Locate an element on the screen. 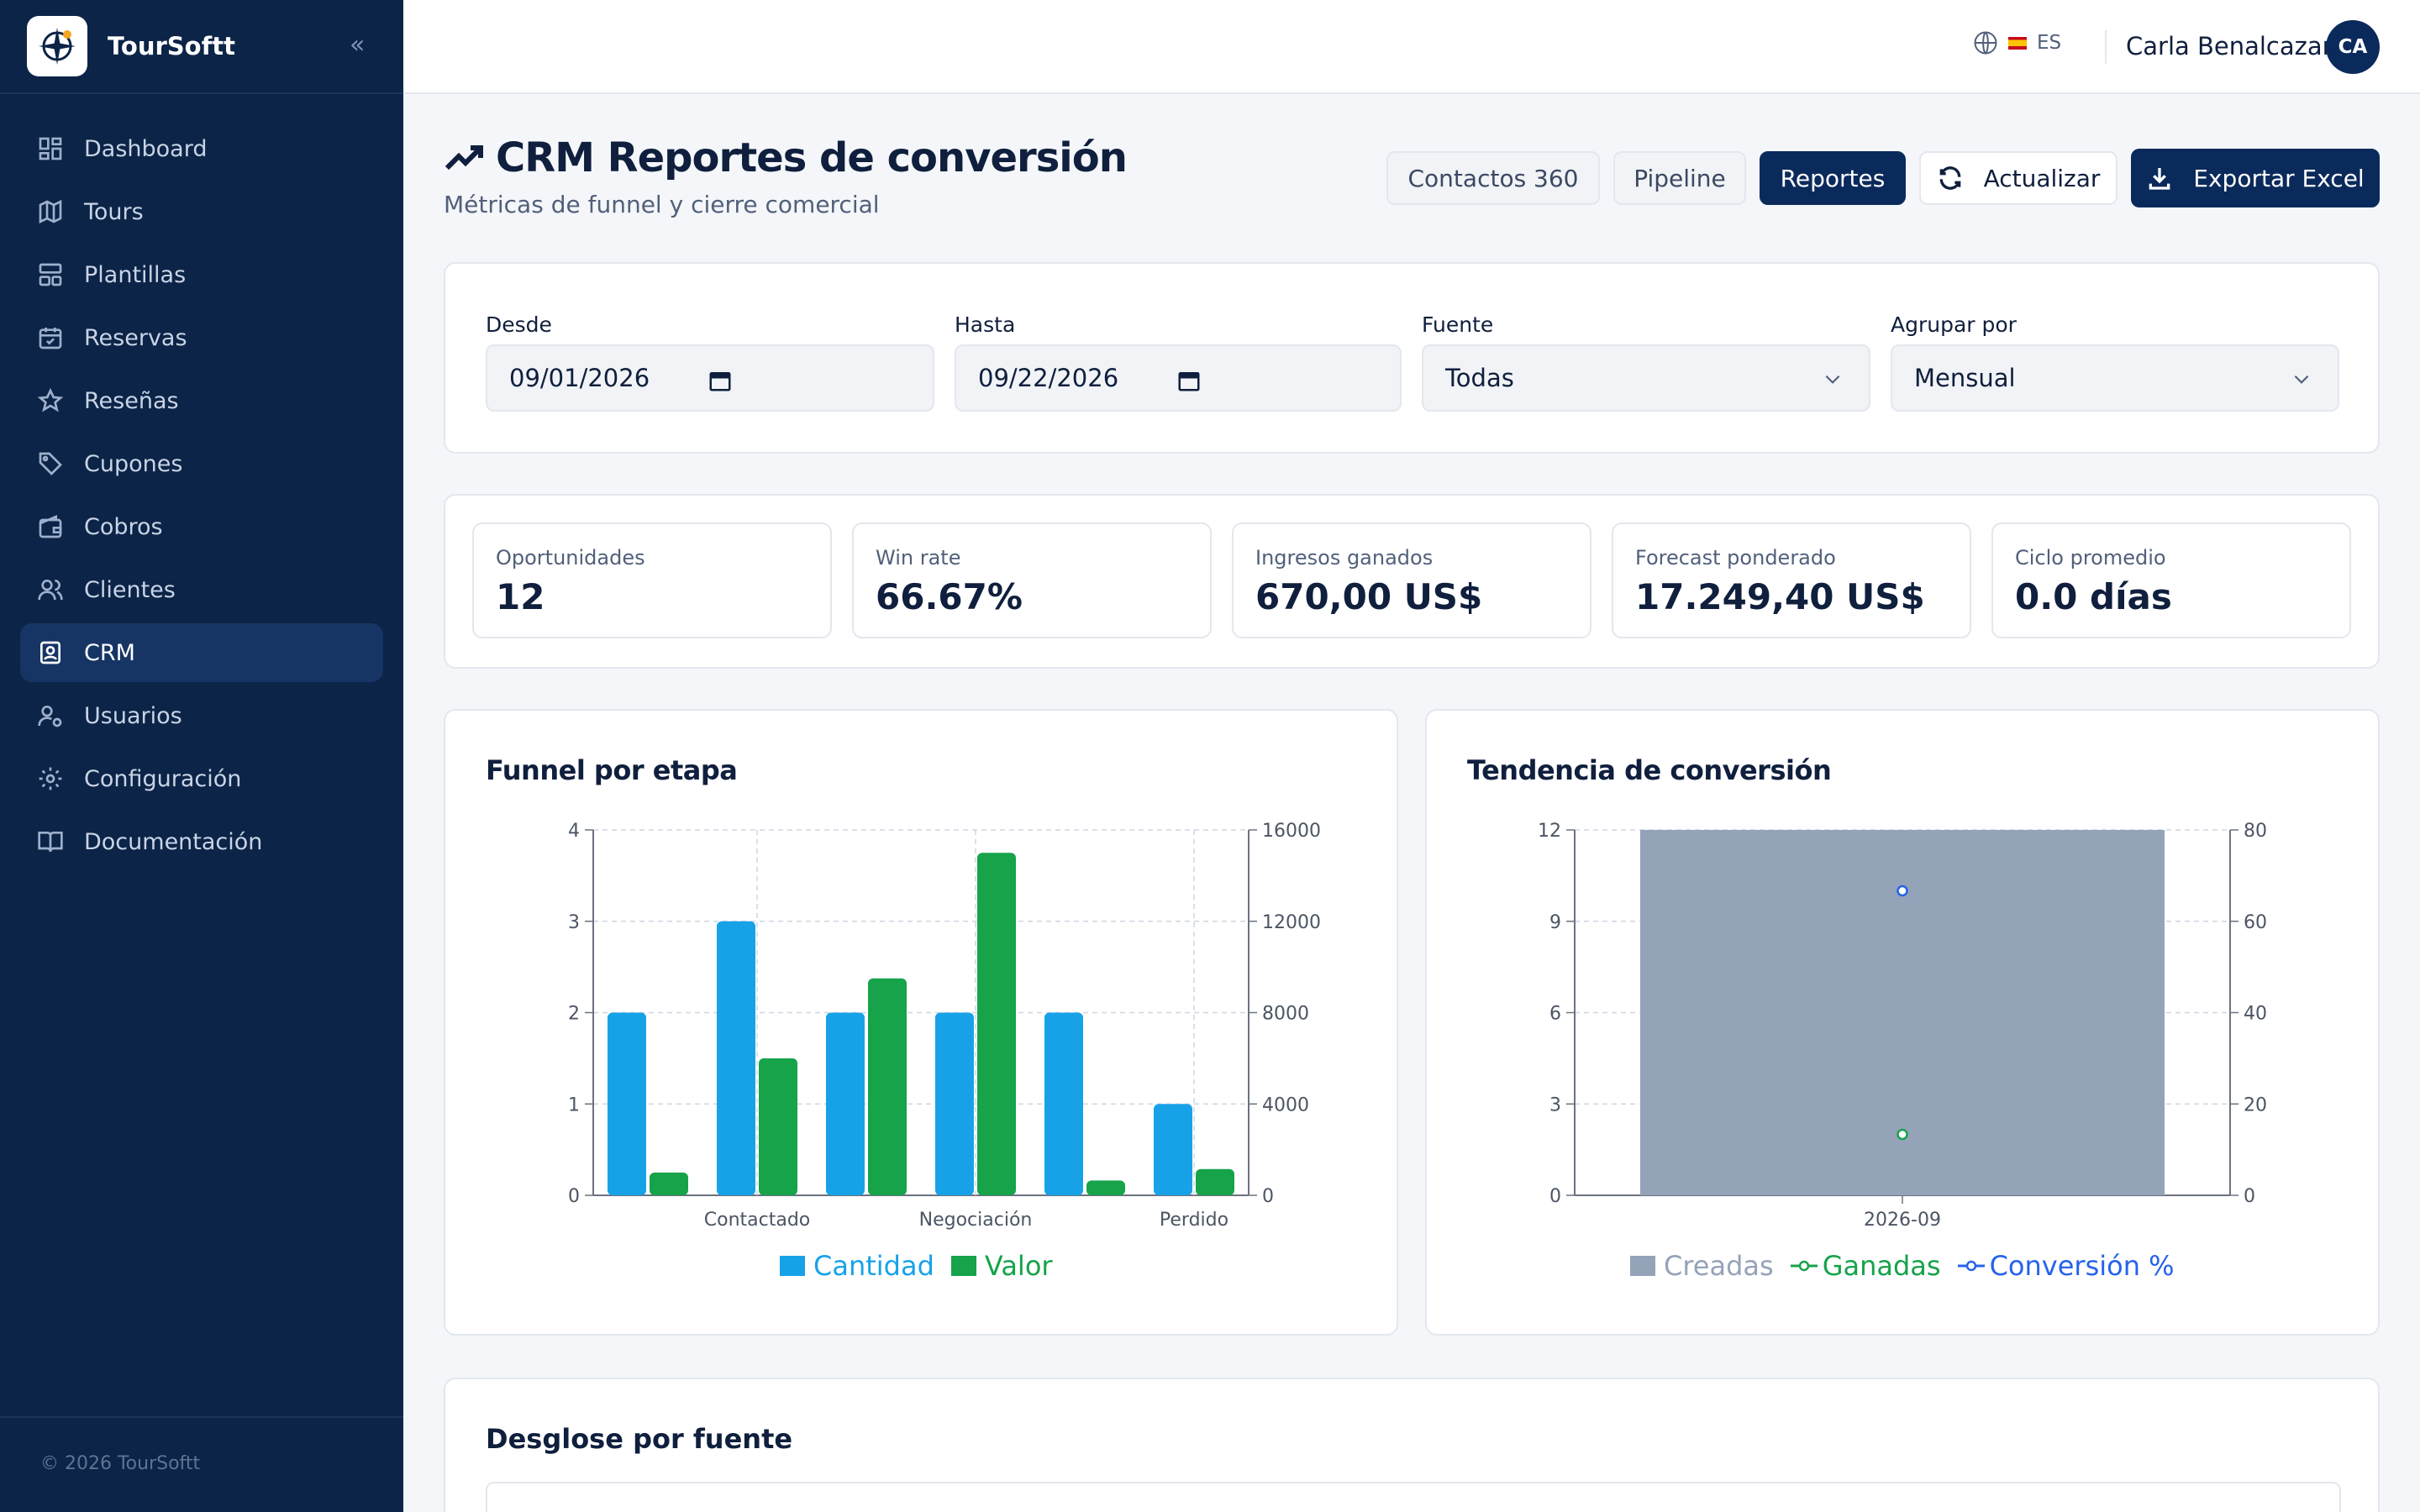 Image resolution: width=2420 pixels, height=1512 pixels. x-tick-label: 2026-09 is located at coordinates (1903, 1220).